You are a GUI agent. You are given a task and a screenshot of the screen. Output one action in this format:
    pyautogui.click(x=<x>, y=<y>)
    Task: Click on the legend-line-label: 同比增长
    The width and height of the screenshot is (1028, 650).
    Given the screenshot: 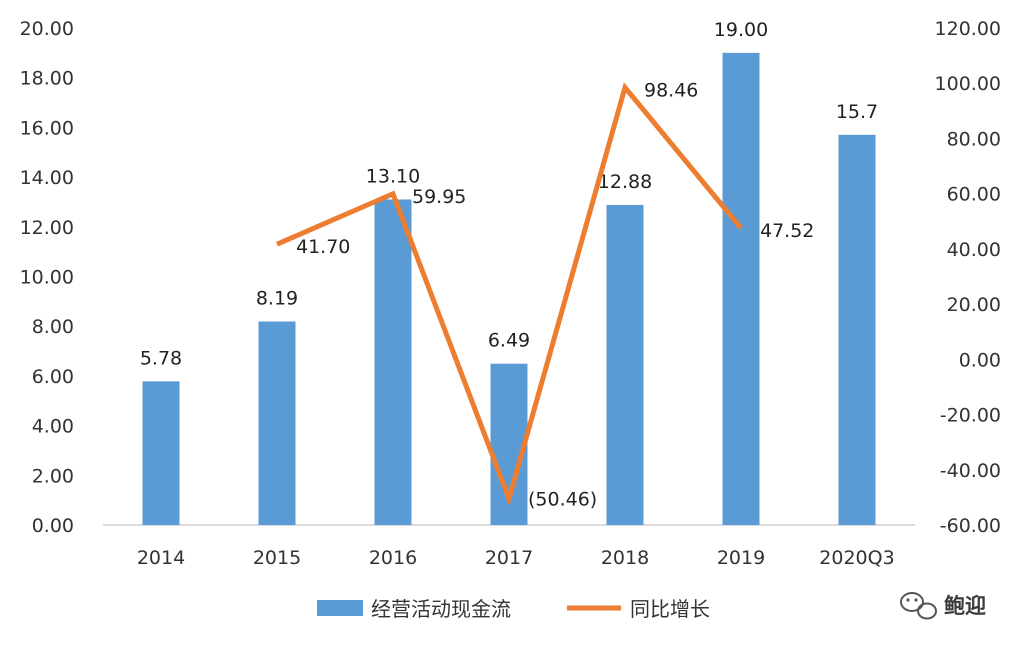 What is the action you would take?
    pyautogui.click(x=670, y=609)
    